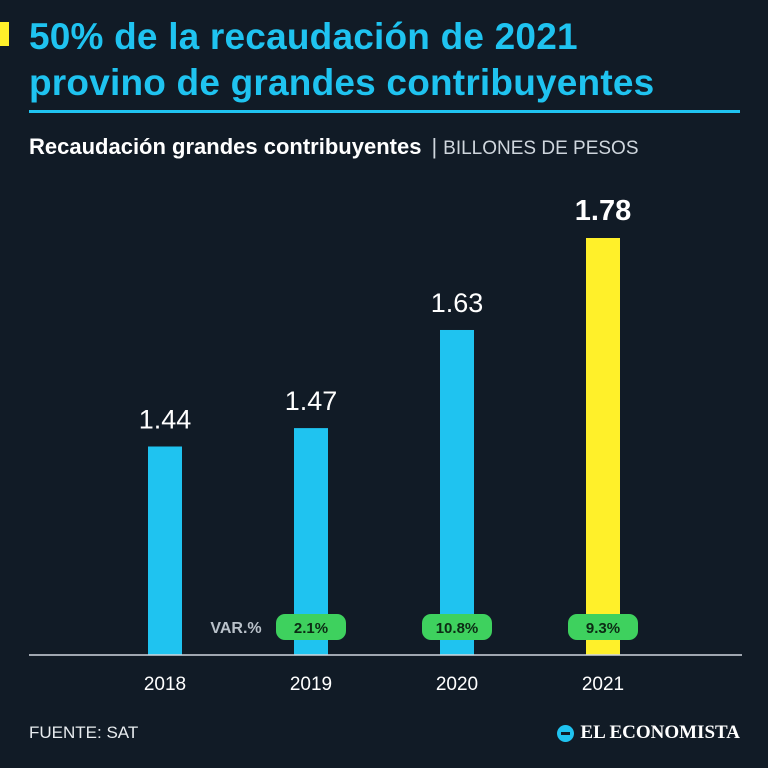 This screenshot has width=768, height=768. I want to click on x-tick-label-2018: 2018, so click(165, 684).